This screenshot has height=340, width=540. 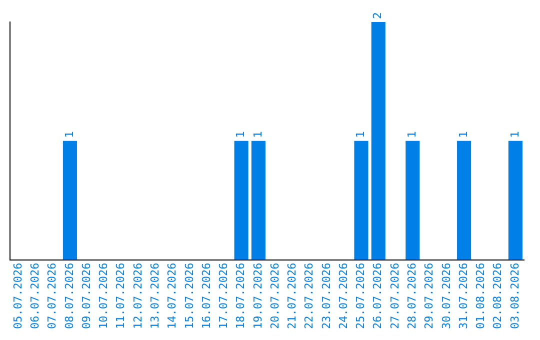 What do you see at coordinates (411, 296) in the screenshot?
I see `x-tick-label: 28.07.2026` at bounding box center [411, 296].